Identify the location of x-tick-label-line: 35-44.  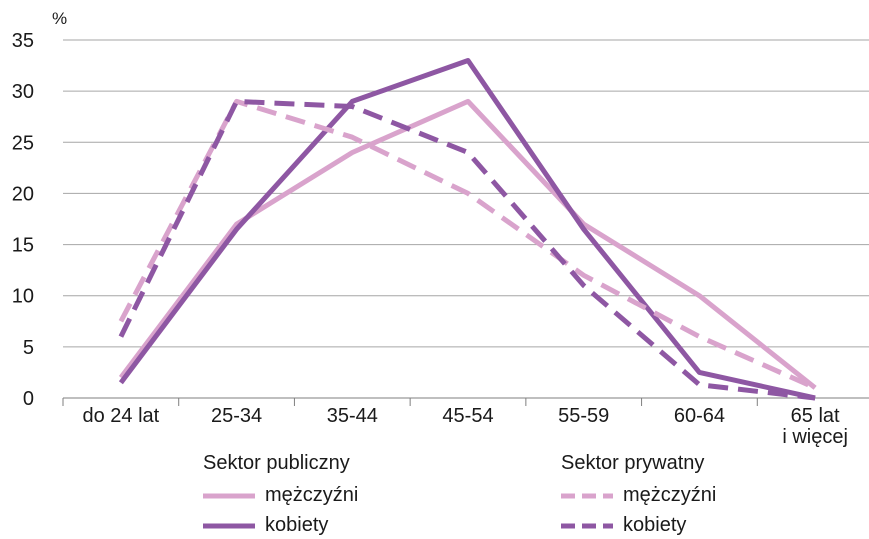
(352, 416).